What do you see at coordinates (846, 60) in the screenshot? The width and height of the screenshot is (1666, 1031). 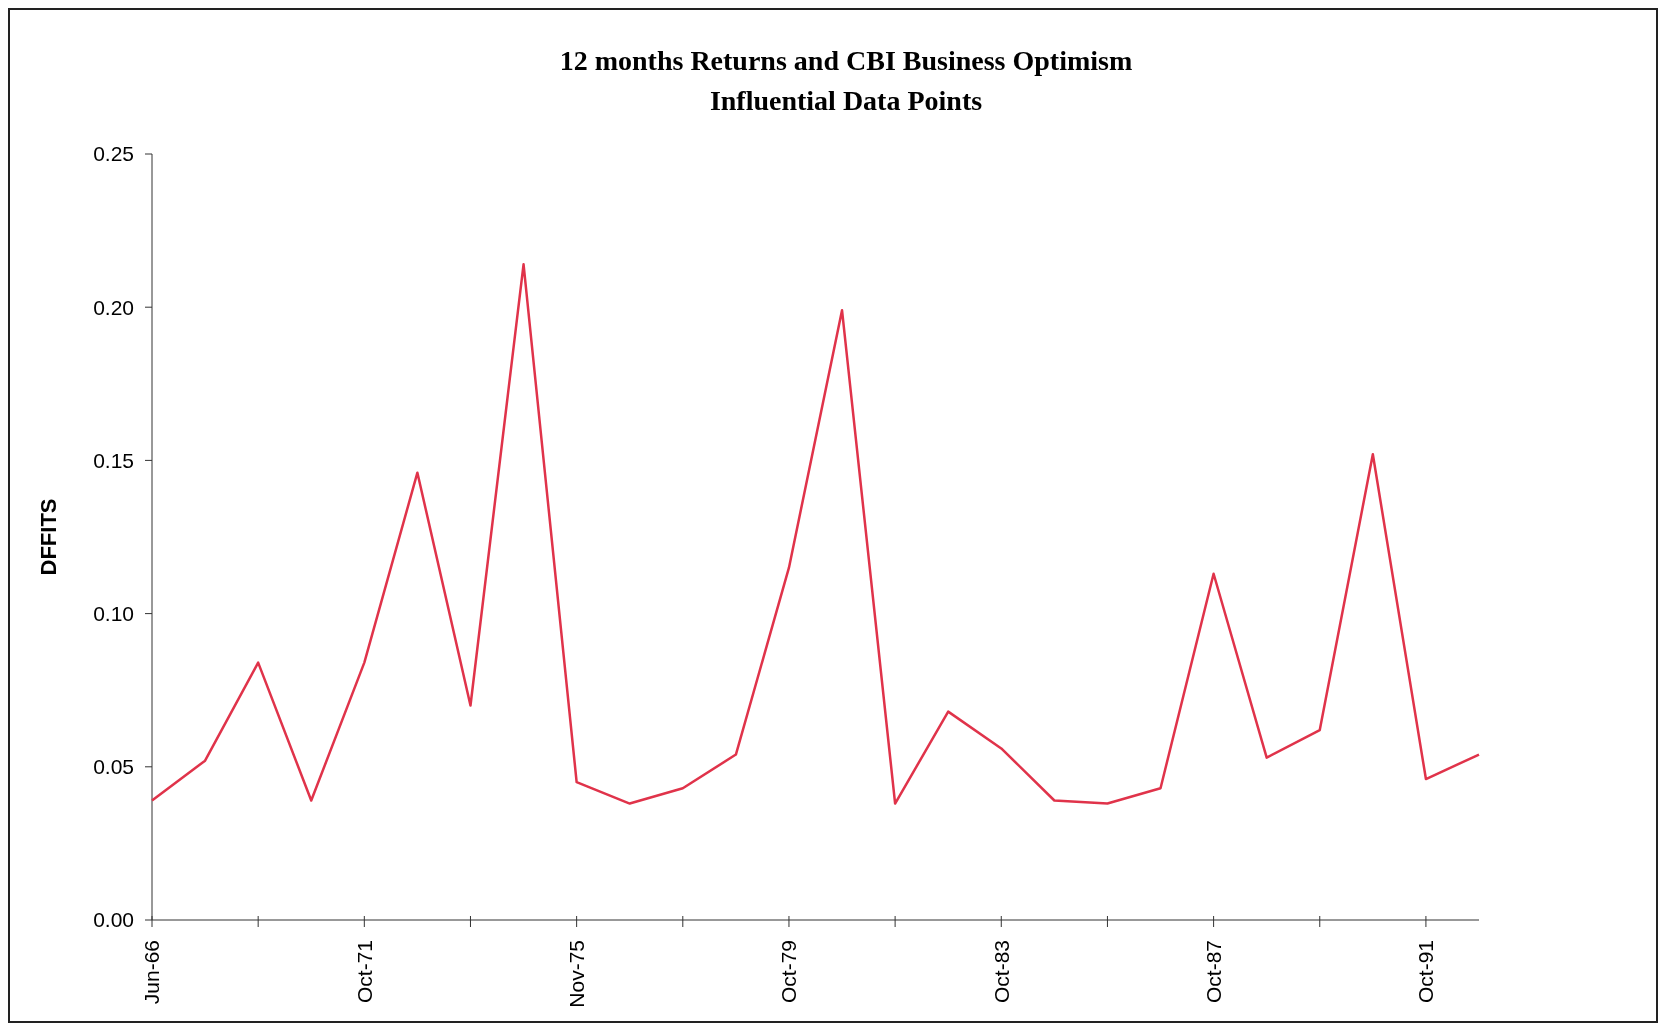 I see `chart-title: 12 months Returns and CBI Business Optimism` at bounding box center [846, 60].